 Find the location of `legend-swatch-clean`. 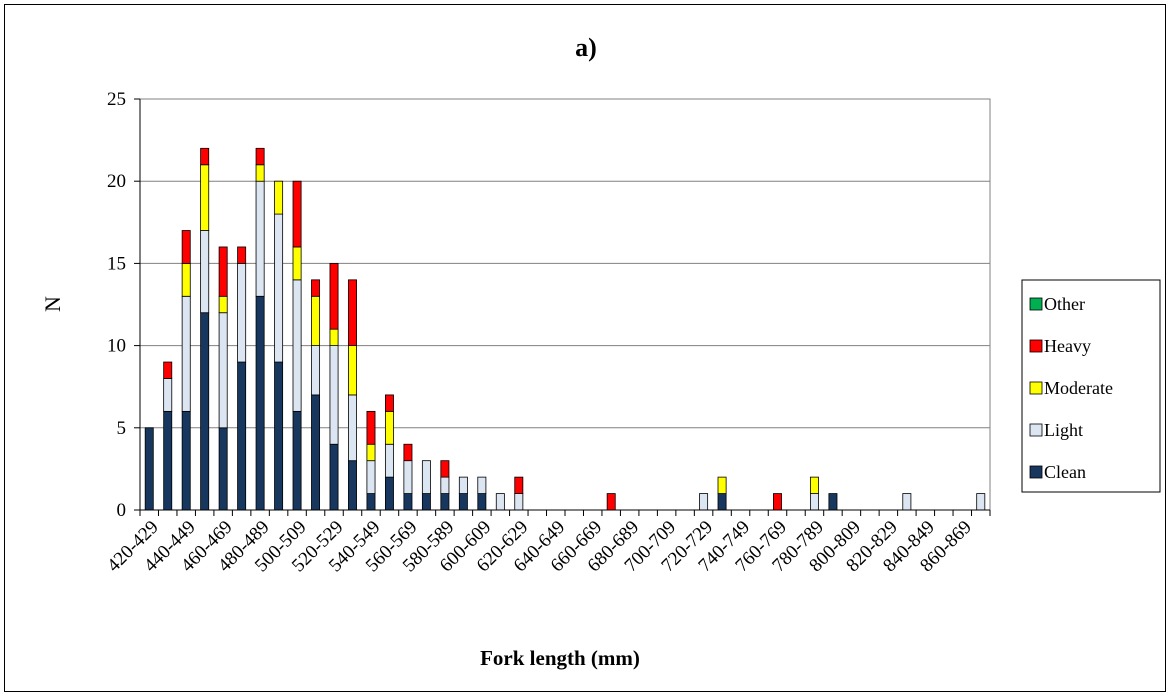

legend-swatch-clean is located at coordinates (1036, 472).